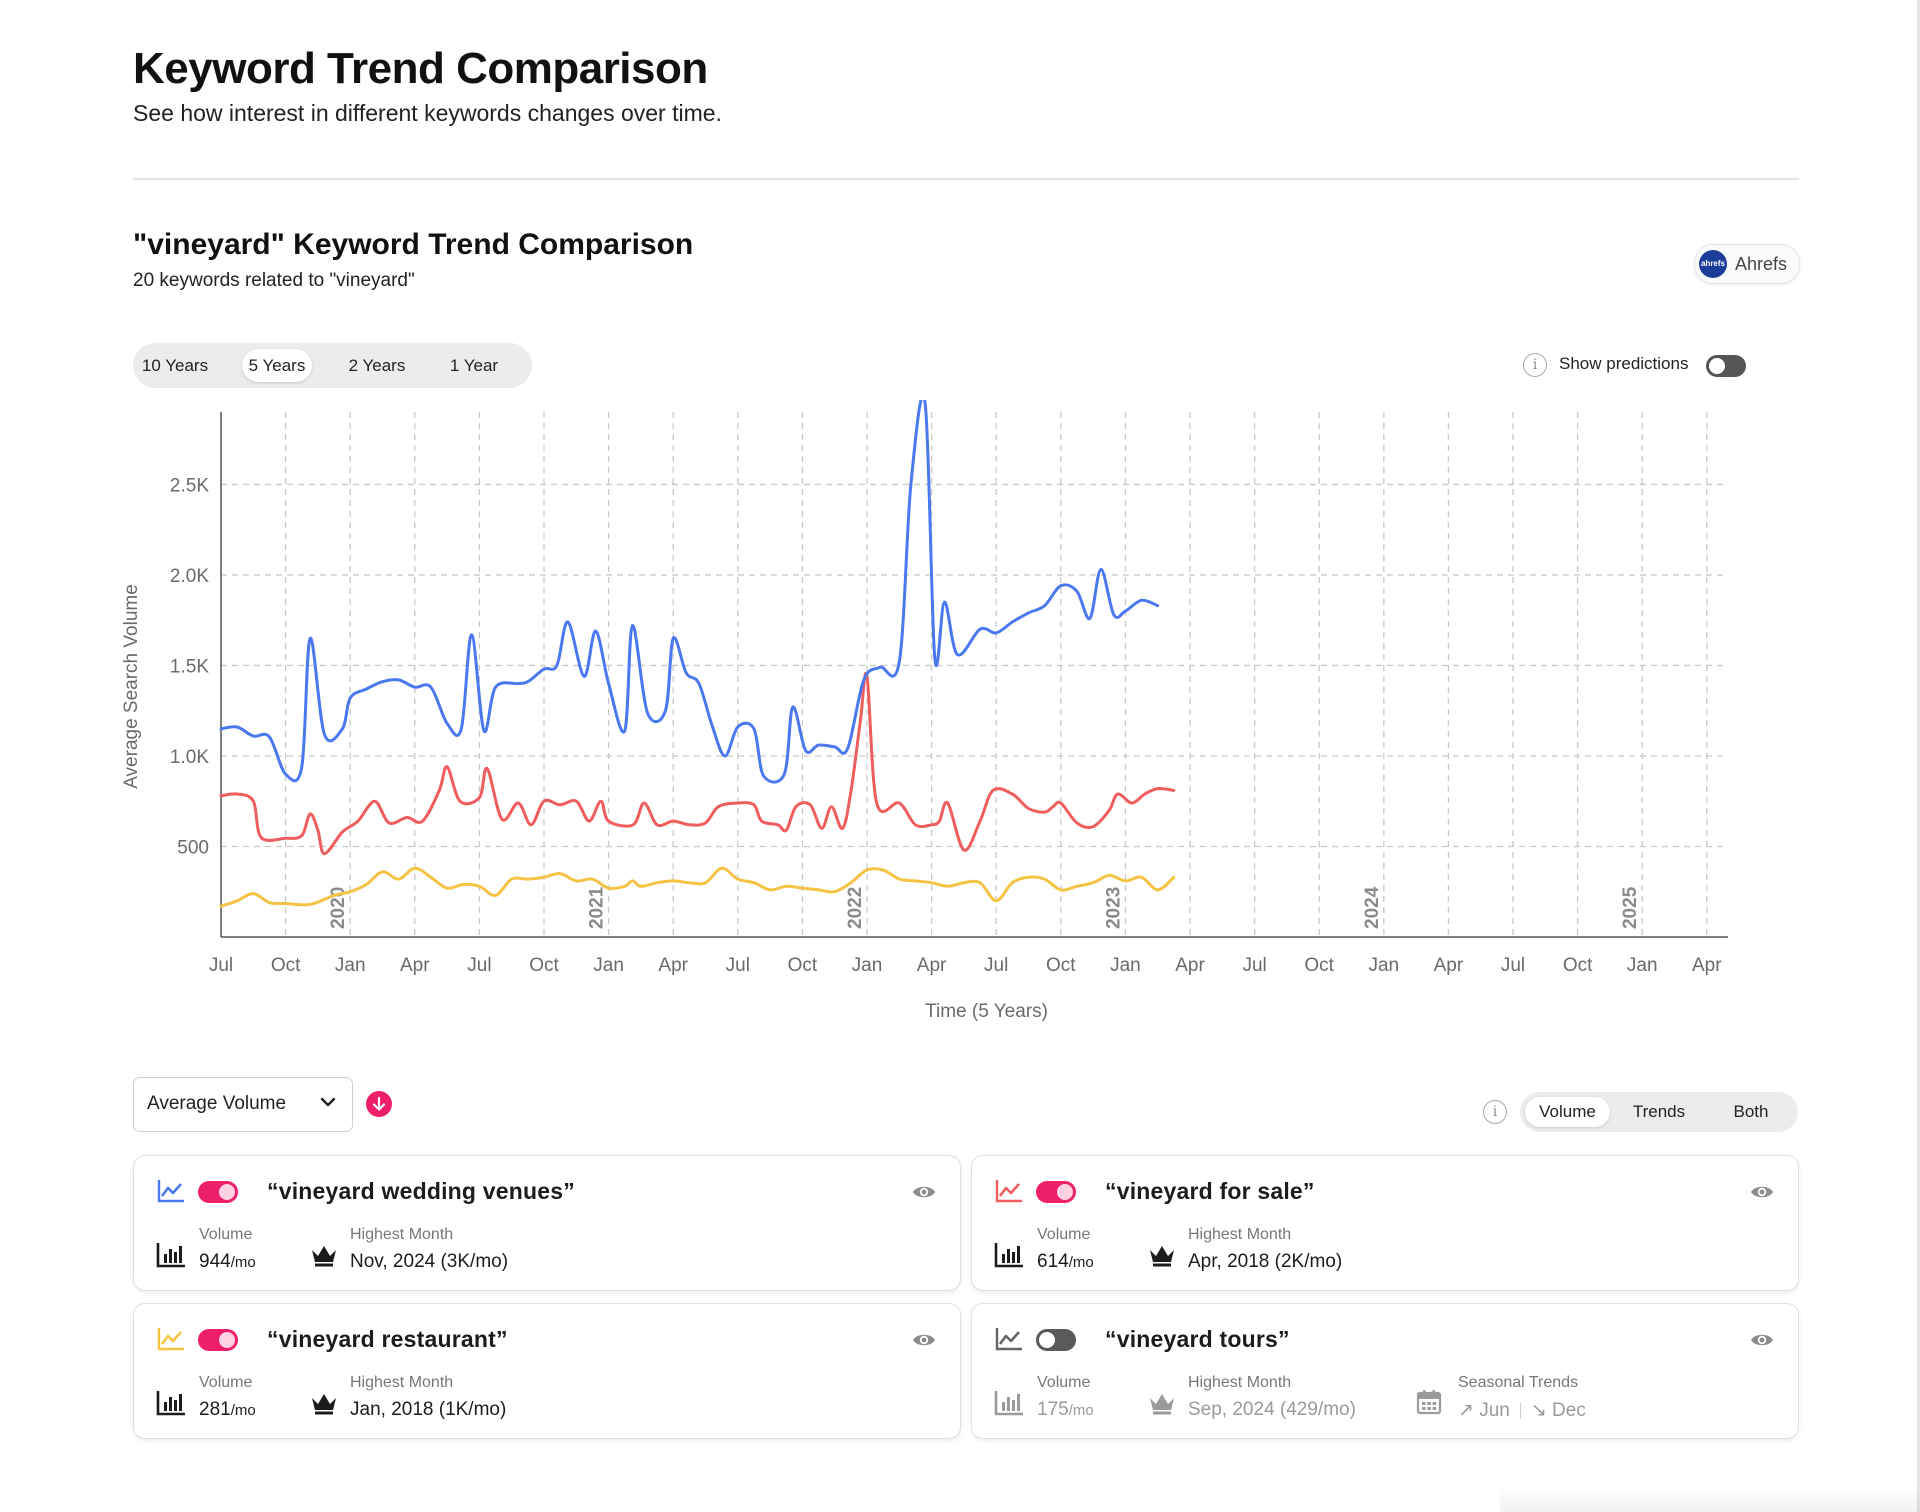 This screenshot has height=1512, width=1920. Describe the element at coordinates (474, 365) in the screenshot. I see `tab-1-year: 1 Year` at that location.